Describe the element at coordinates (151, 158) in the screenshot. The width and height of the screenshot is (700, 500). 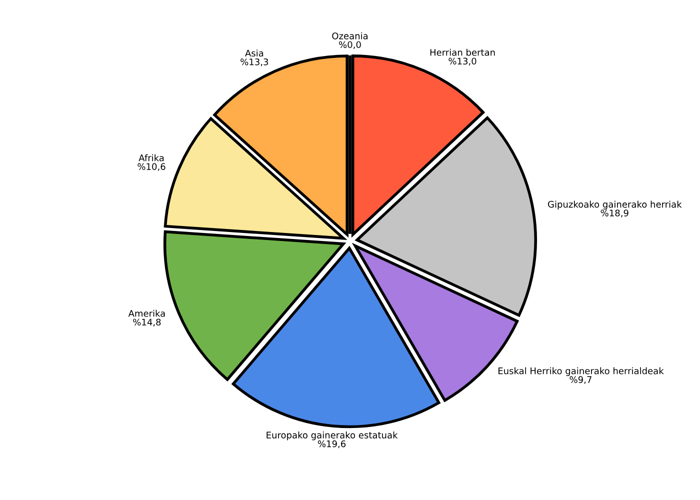
I see `slice-label: Afrika` at that location.